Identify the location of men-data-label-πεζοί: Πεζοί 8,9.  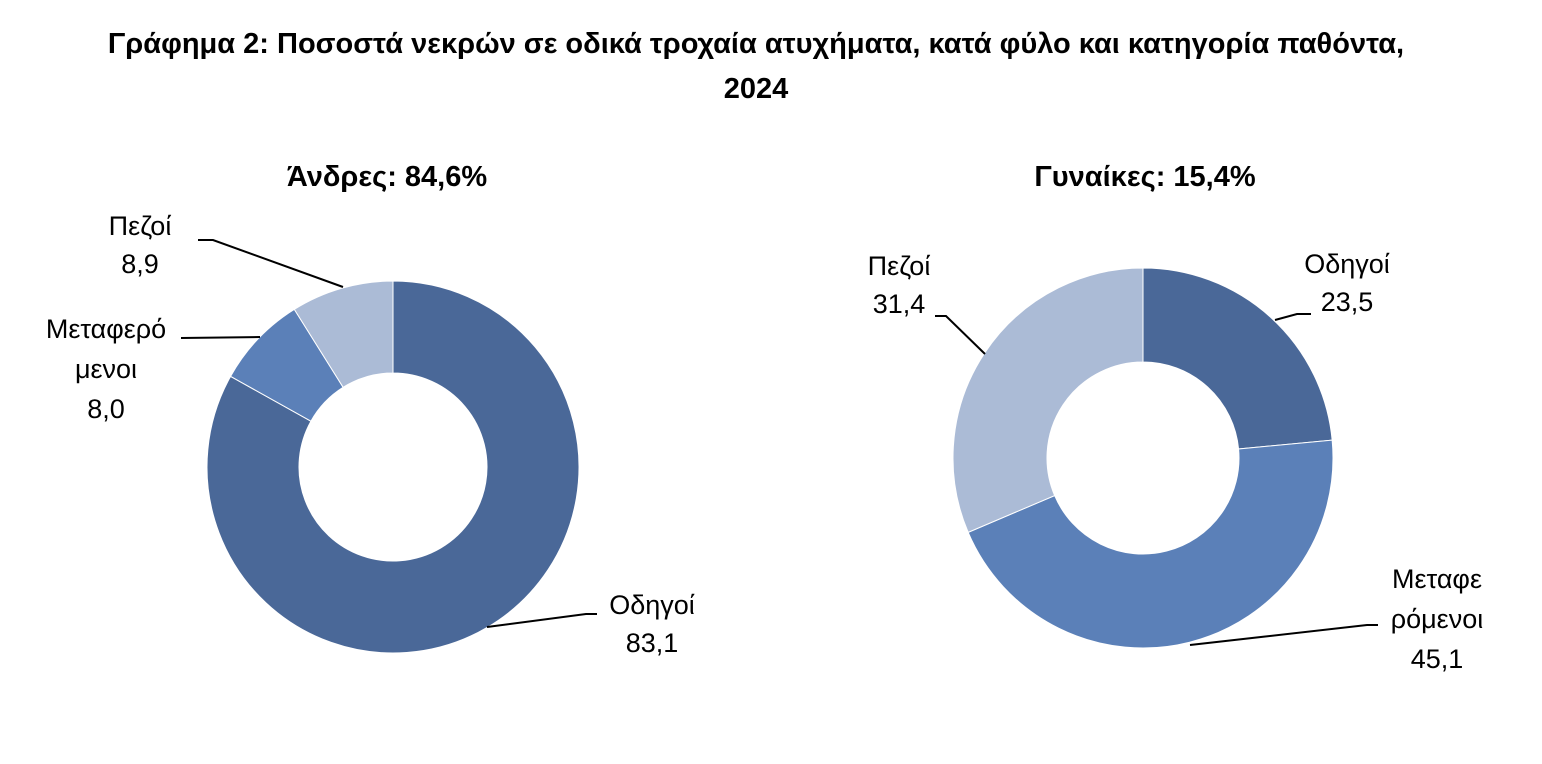
(140, 245).